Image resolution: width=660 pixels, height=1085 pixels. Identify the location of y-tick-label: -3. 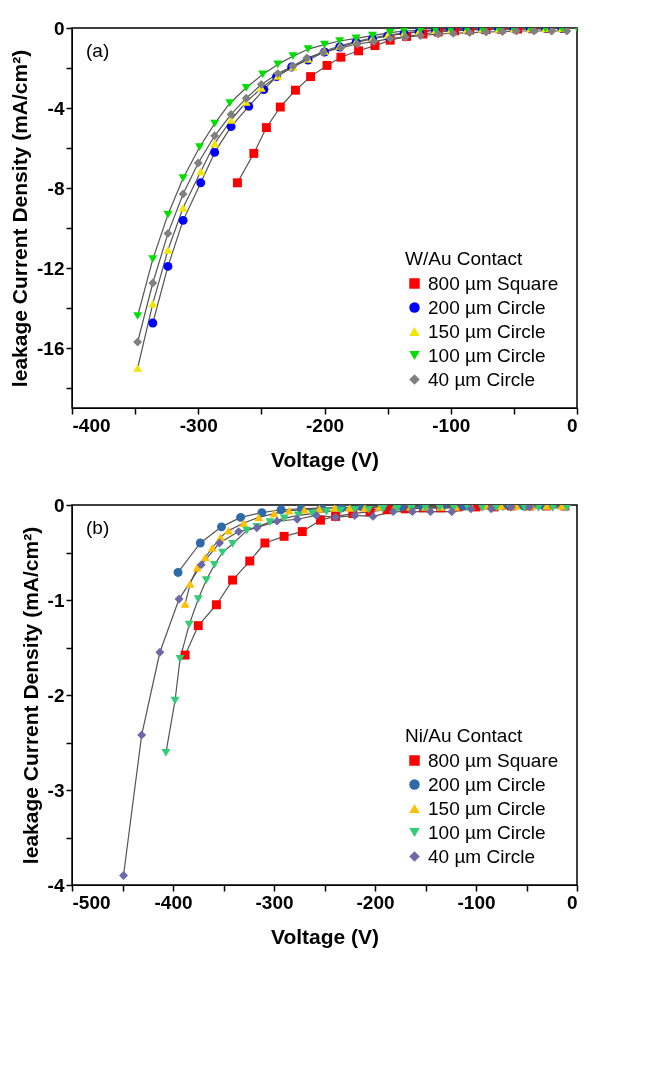
(56, 790).